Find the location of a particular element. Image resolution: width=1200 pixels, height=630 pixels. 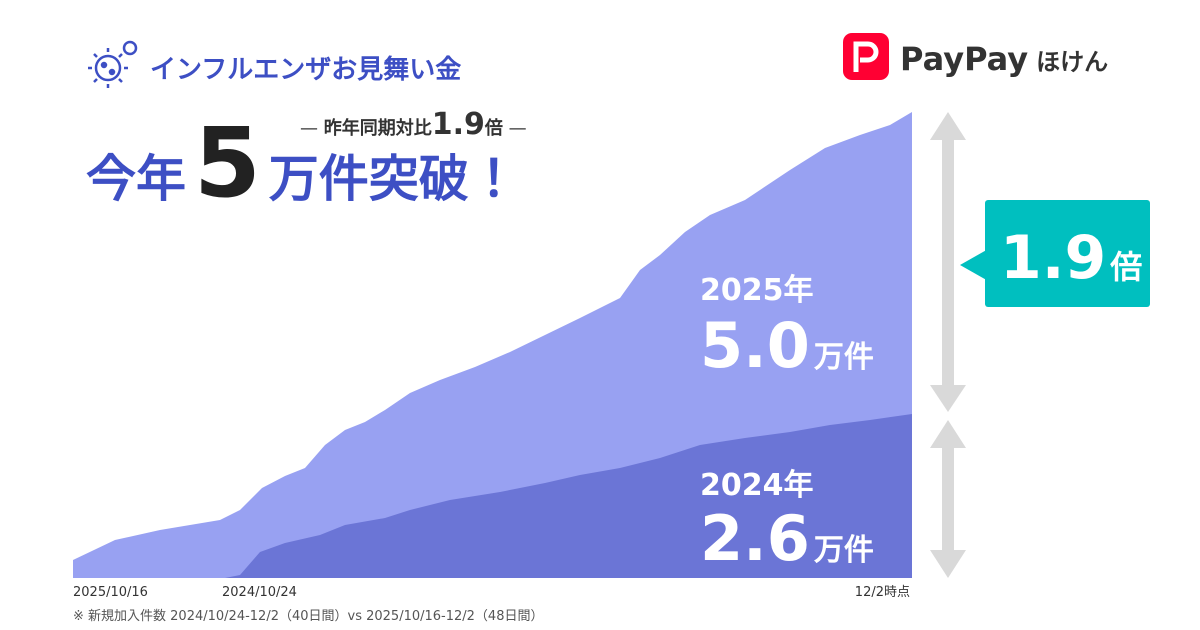

ratio-badge: 1.9 倍 is located at coordinates (1055, 253).